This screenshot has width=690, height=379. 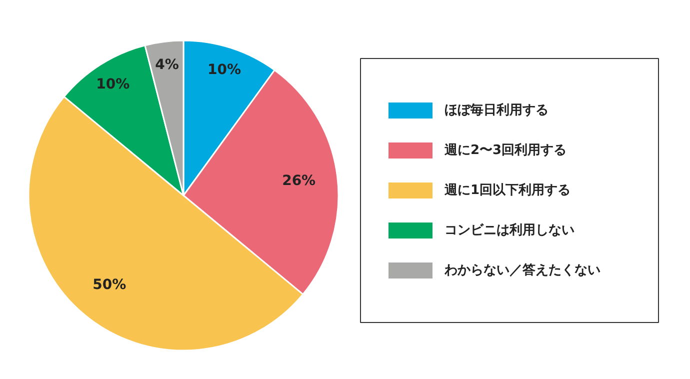 What do you see at coordinates (505, 150) in the screenshot?
I see `legend-label: 週に2〜3回利用する` at bounding box center [505, 150].